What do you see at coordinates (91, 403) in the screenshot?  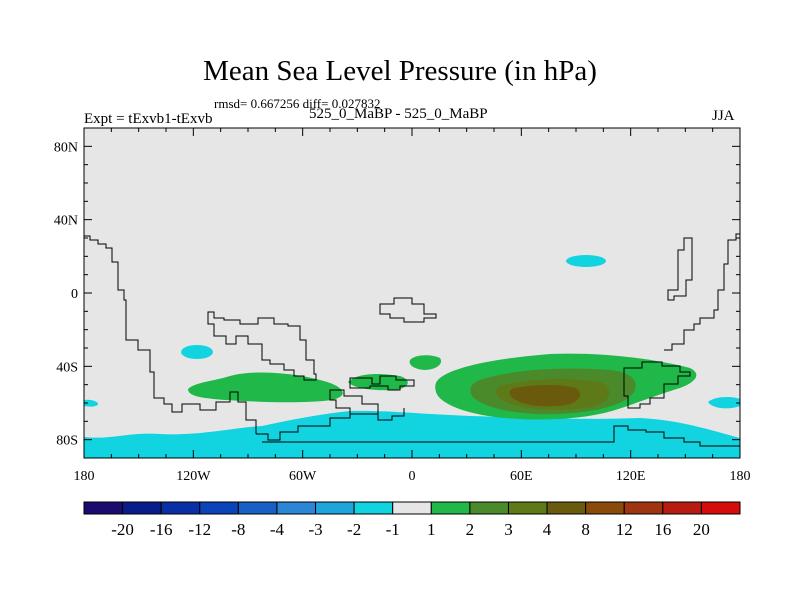 I see `antarctic-band-spot-left` at bounding box center [91, 403].